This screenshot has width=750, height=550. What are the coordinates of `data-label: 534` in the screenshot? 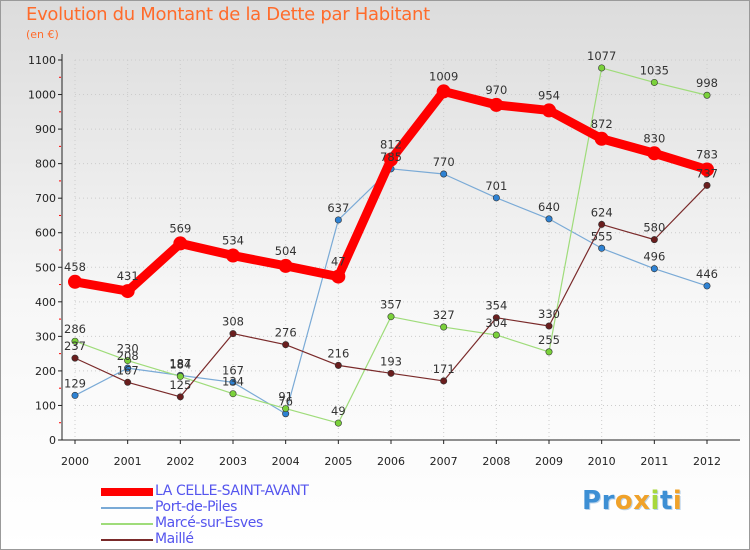 It's located at (233, 241).